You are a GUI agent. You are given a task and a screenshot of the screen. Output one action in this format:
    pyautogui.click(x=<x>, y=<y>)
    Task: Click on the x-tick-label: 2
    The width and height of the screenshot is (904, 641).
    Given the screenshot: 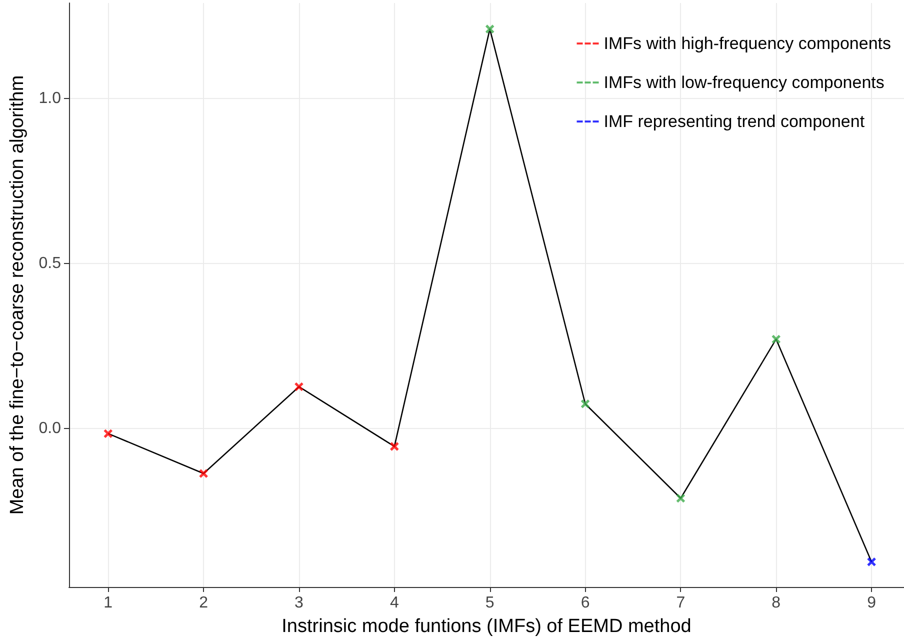 What is the action you would take?
    pyautogui.click(x=203, y=603)
    